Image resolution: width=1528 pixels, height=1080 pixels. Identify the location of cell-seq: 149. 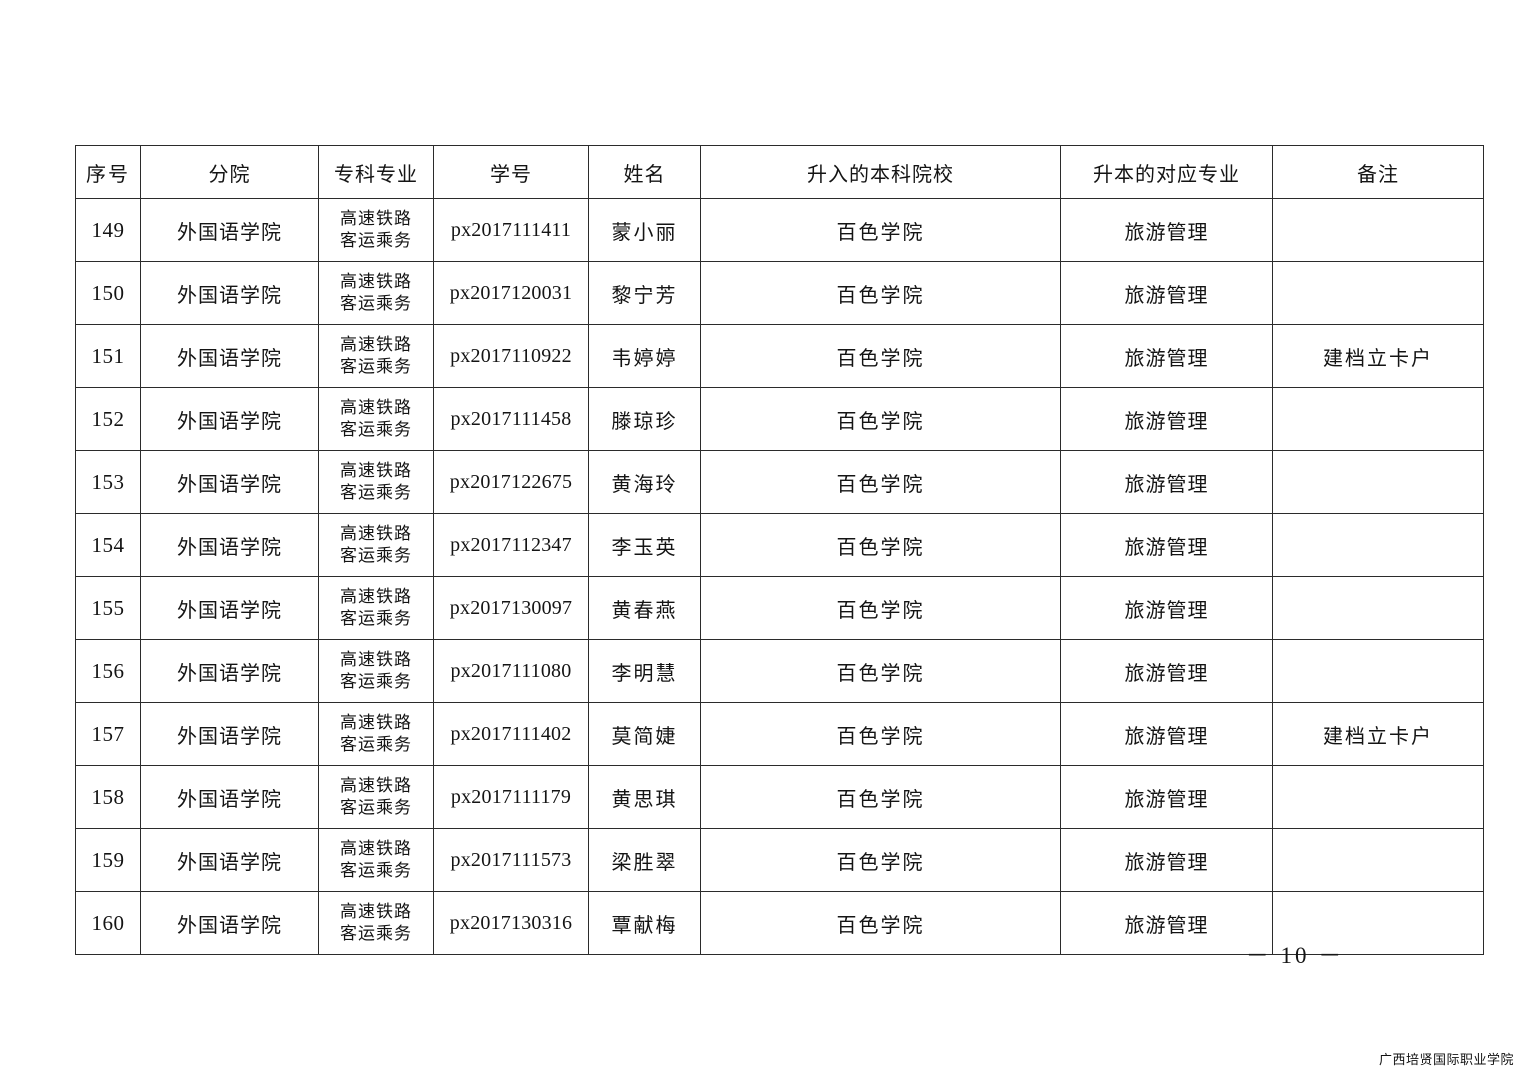
(108, 230).